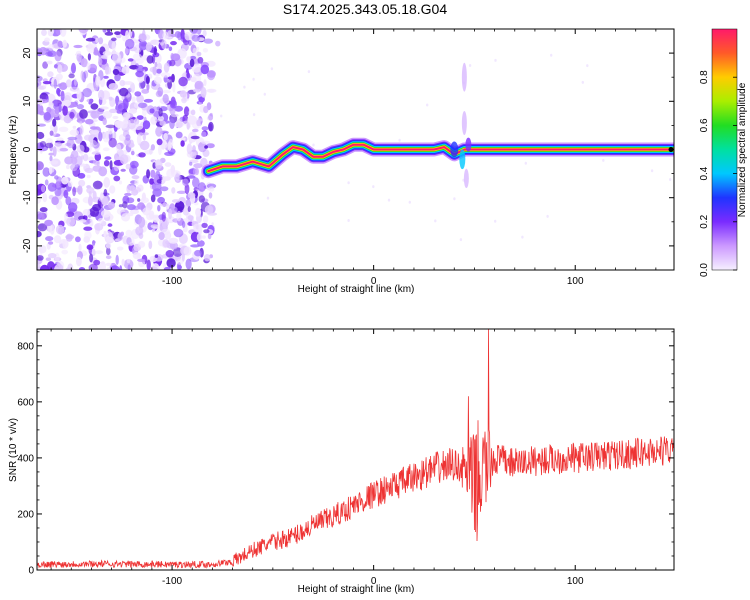 The height and width of the screenshot is (600, 750). Describe the element at coordinates (704, 125) in the screenshot. I see `colorbar-tick-label: 0.6` at that location.